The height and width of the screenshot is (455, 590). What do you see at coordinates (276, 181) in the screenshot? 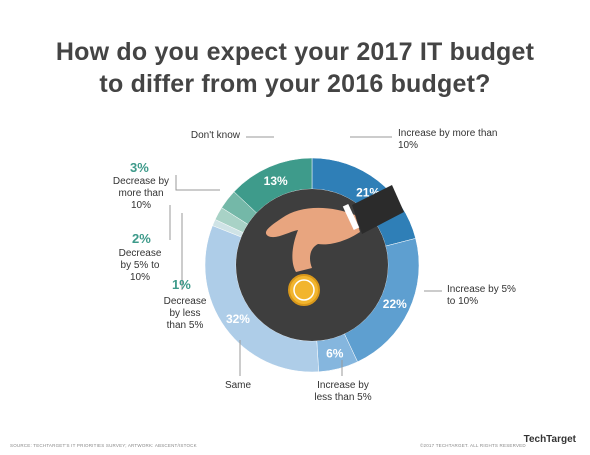
I see `value-label: 13%` at bounding box center [276, 181].